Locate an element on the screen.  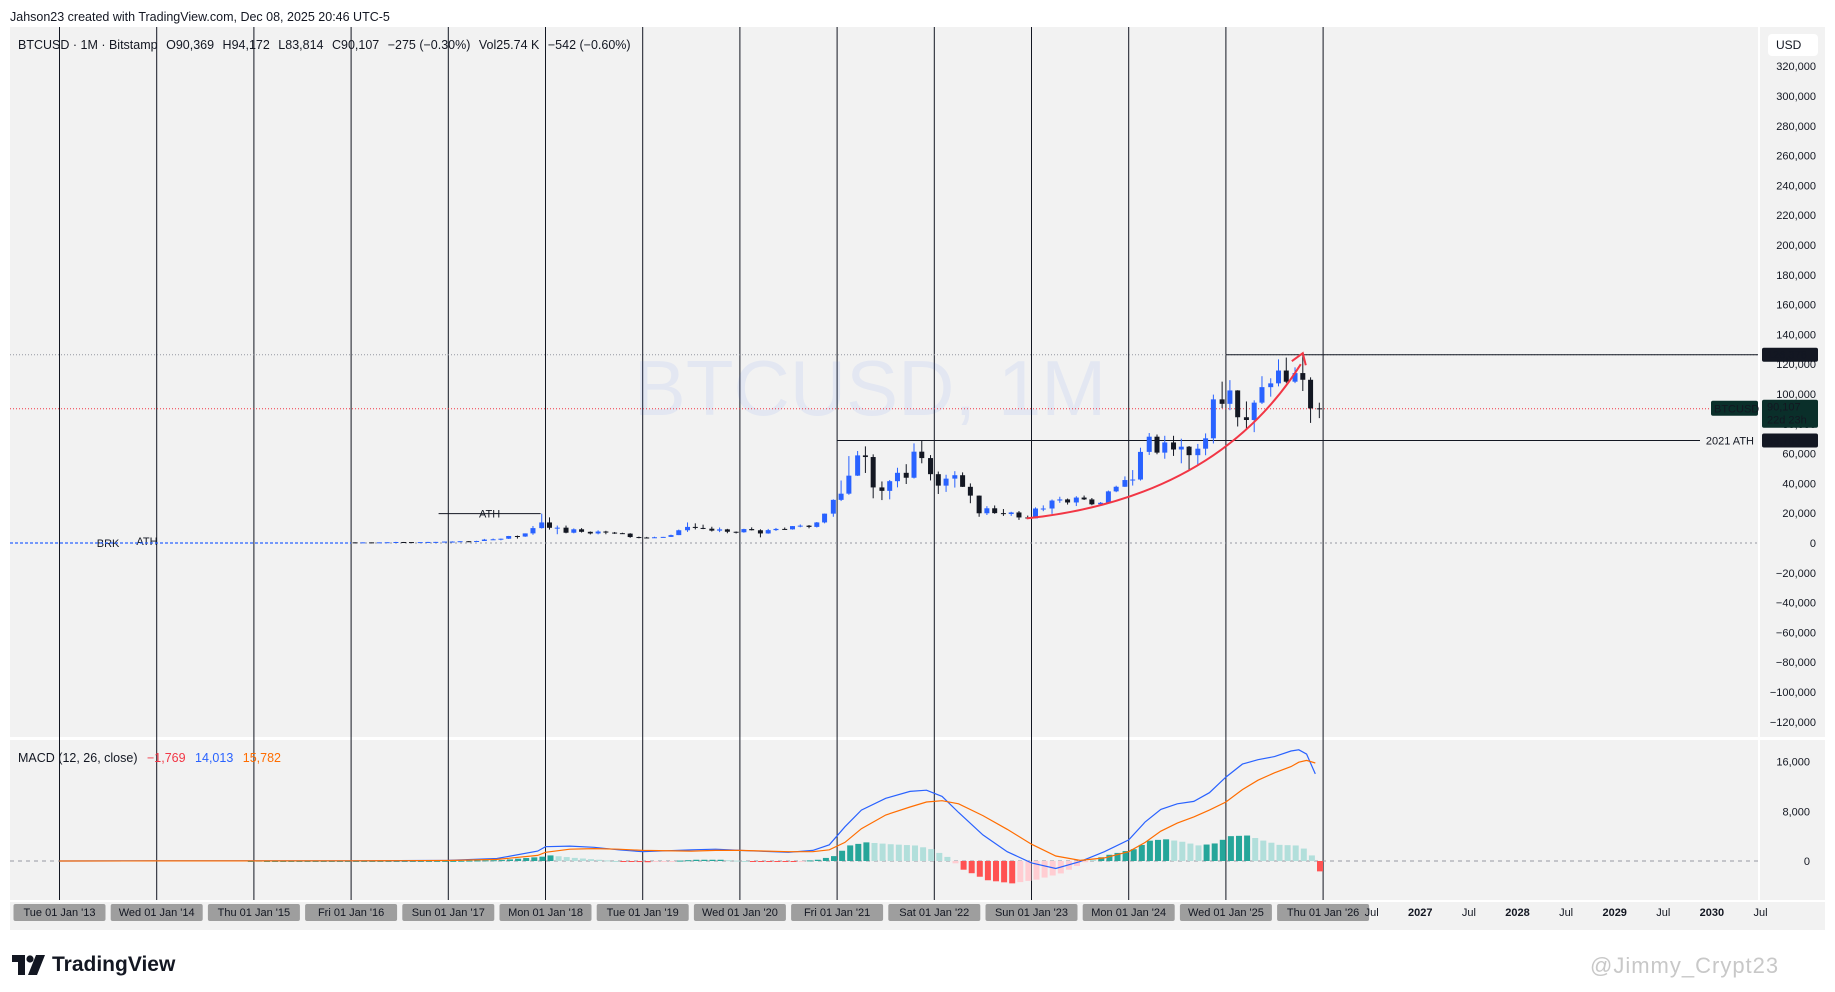
time-tick-label: 2029 is located at coordinates (1614, 913).